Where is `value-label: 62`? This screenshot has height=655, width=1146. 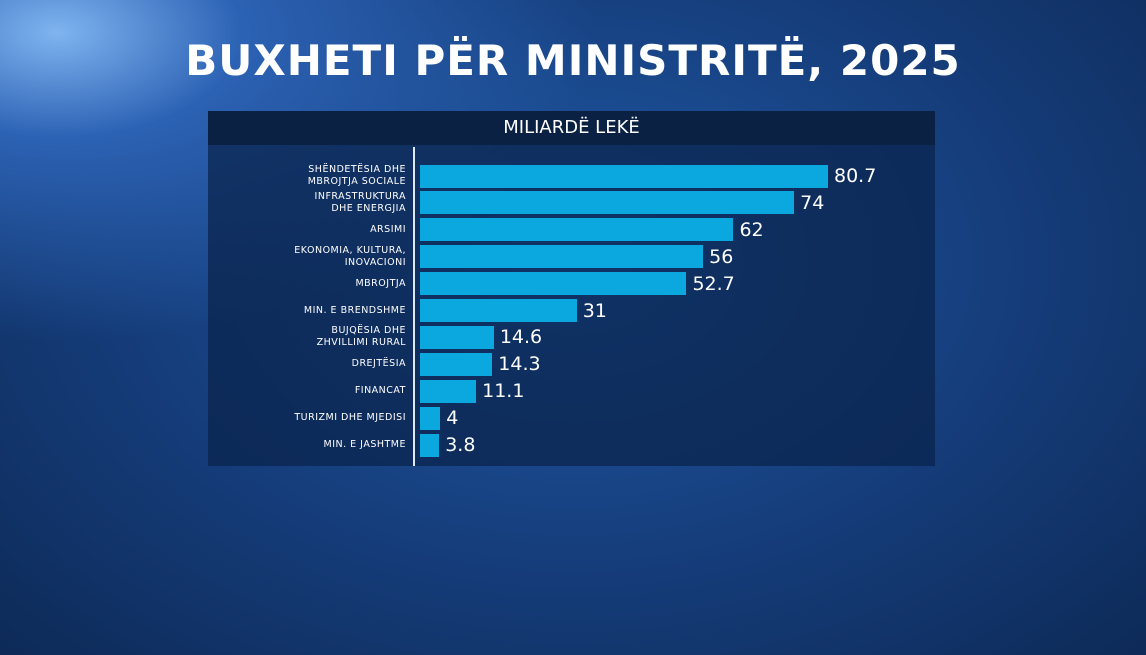 value-label: 62 is located at coordinates (751, 229).